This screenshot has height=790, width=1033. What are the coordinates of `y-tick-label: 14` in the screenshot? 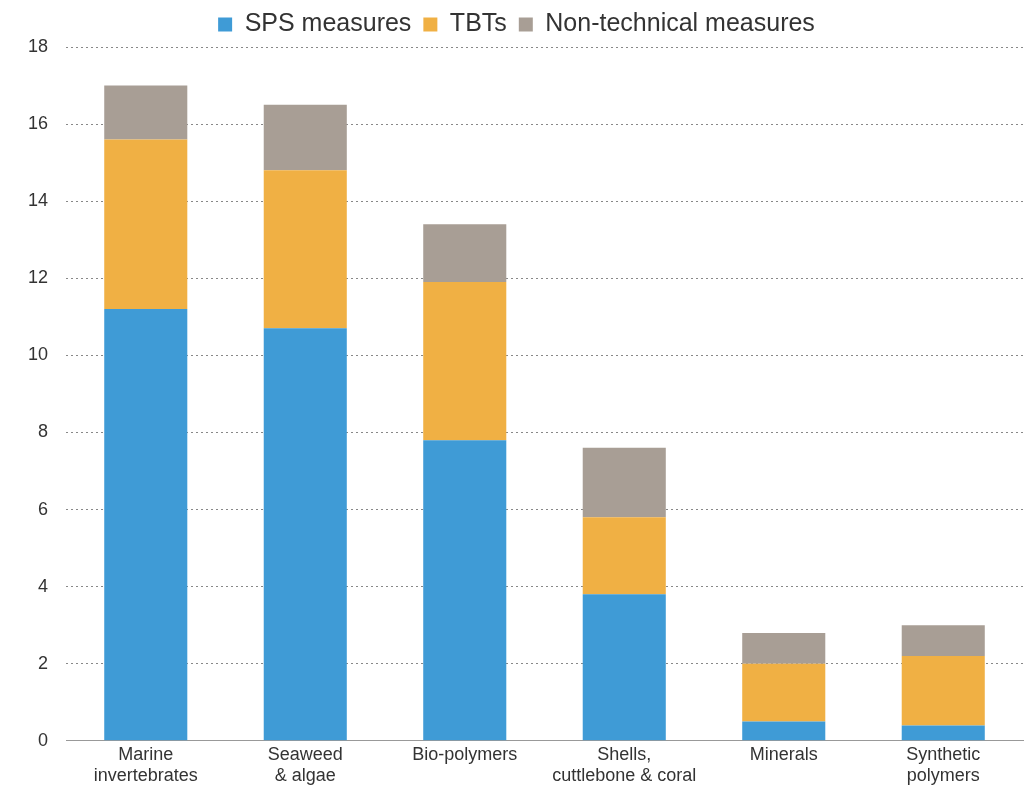 It's located at (38, 200).